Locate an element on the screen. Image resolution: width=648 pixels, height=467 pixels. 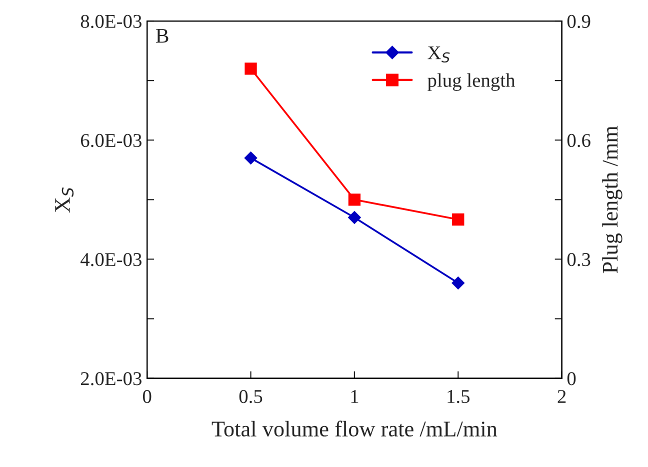
legend-label: plug length is located at coordinates (472, 82).